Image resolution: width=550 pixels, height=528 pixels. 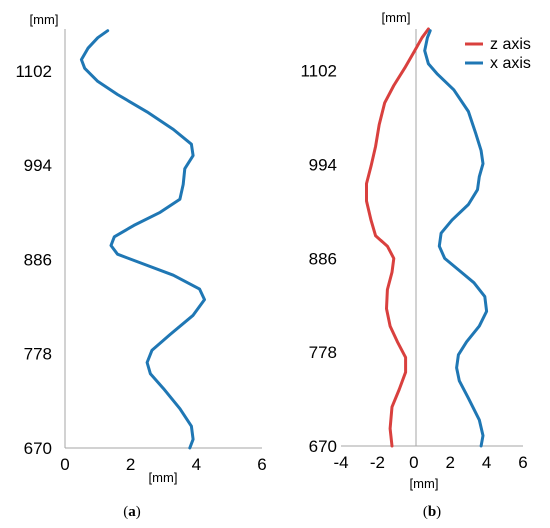 What do you see at coordinates (424, 483) in the screenshot?
I see `panel-b-x-unit: [mm]` at bounding box center [424, 483].